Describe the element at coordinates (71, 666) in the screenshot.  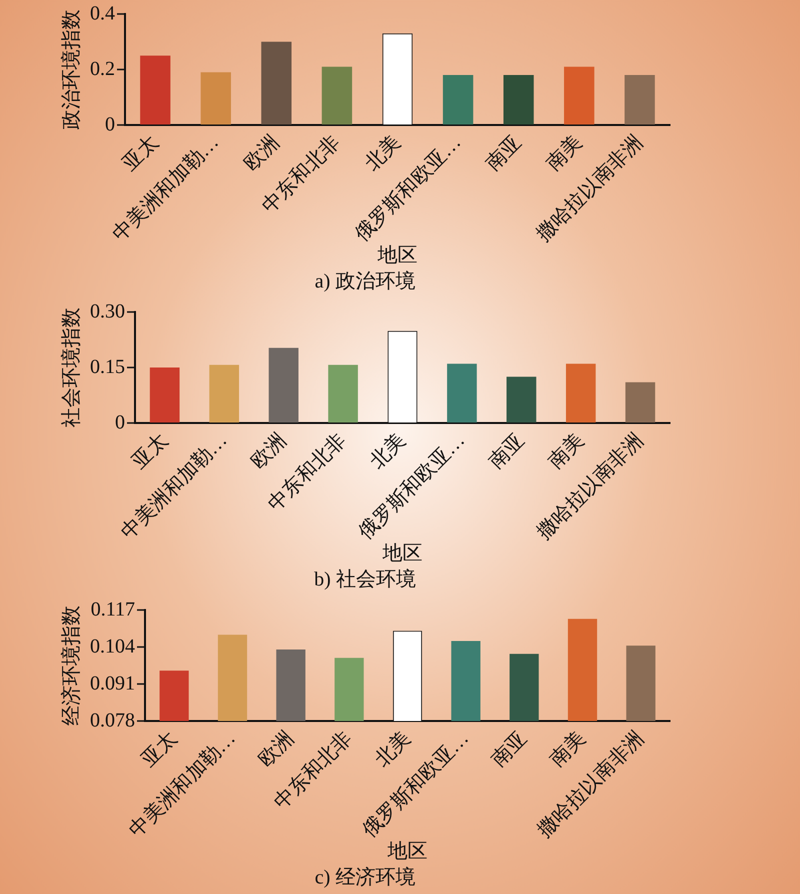
I see `y-axis-title: 经济环境指数` at that location.